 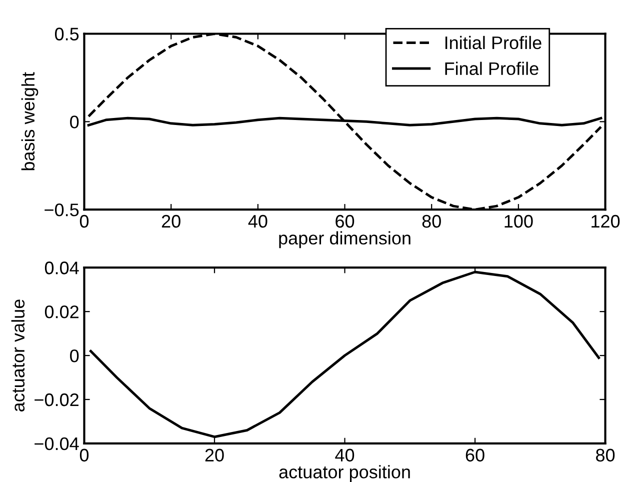 What do you see at coordinates (606, 221) in the screenshot?
I see `x-tick-label: 120` at bounding box center [606, 221].